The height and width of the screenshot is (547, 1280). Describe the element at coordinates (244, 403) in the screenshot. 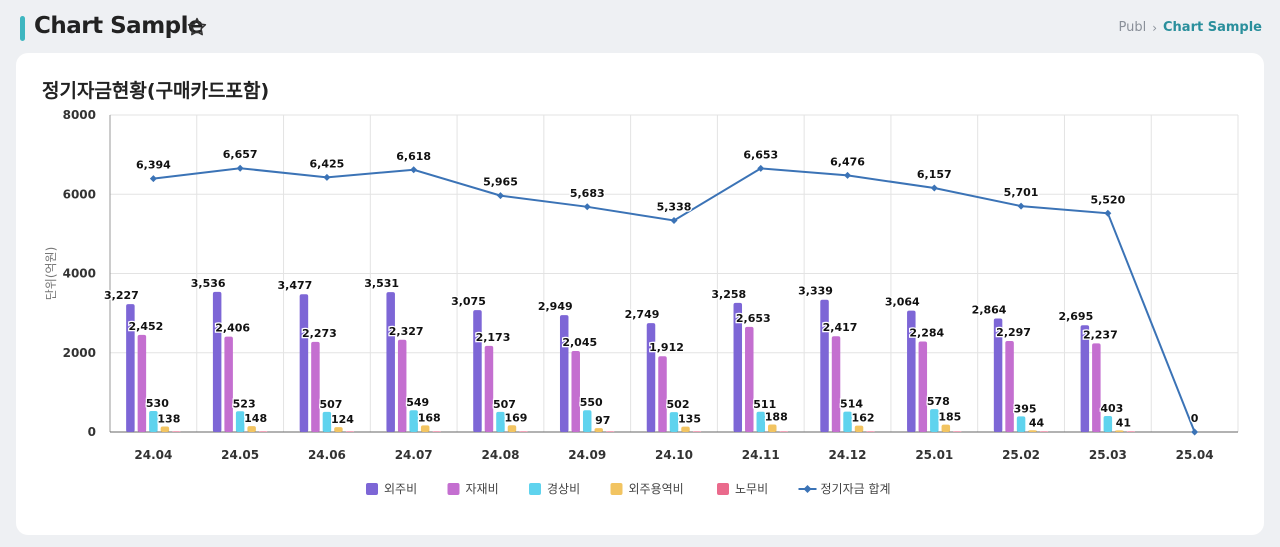

I see `data-label: 523` at that location.